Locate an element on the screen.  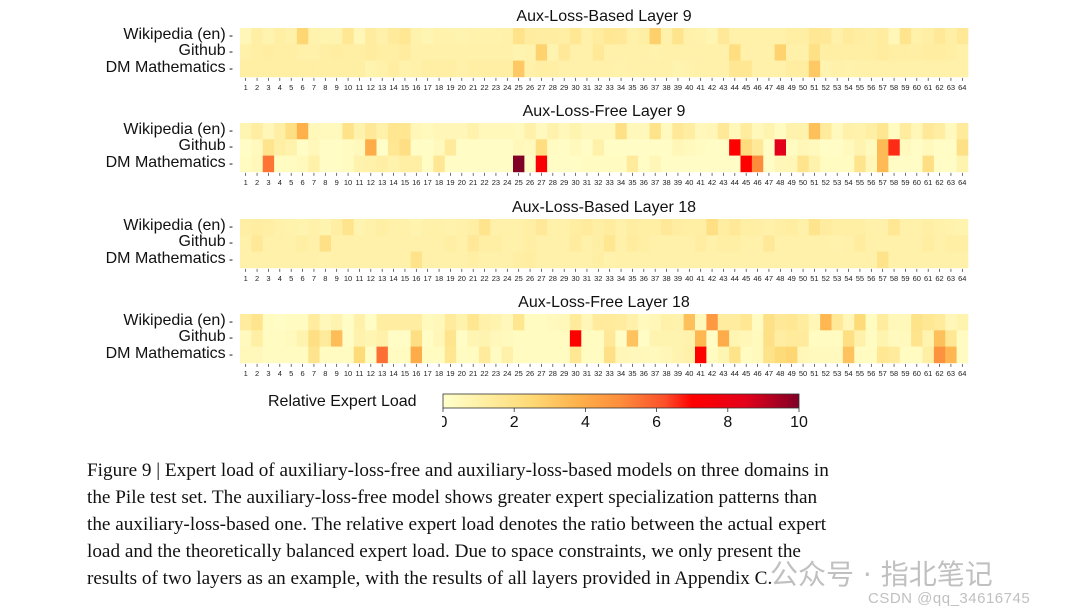
x-tick-label: 7 is located at coordinates (314, 87).